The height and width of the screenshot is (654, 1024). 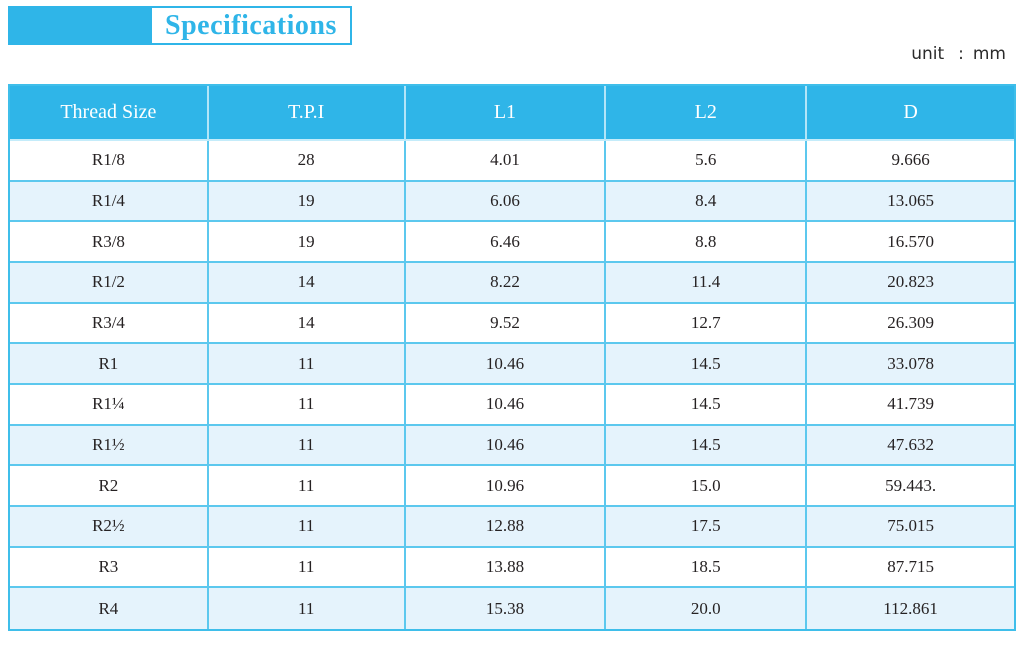 What do you see at coordinates (109, 113) in the screenshot?
I see `column-header-thread-size: Thread Size` at bounding box center [109, 113].